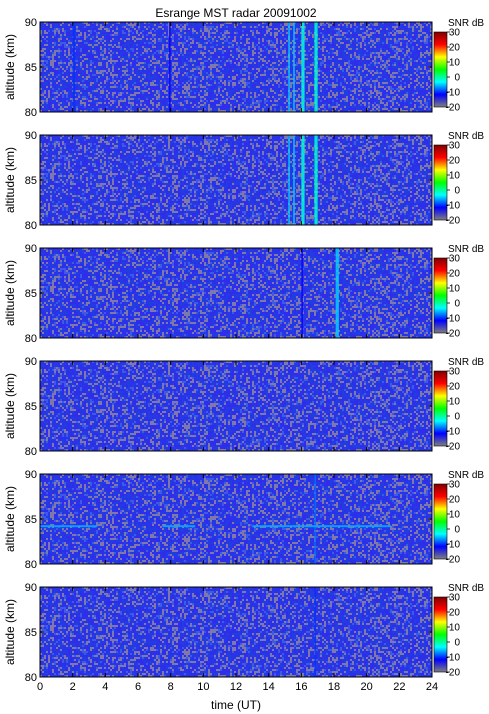  Describe the element at coordinates (367, 687) in the screenshot. I see `x-tick-label: 20` at that location.